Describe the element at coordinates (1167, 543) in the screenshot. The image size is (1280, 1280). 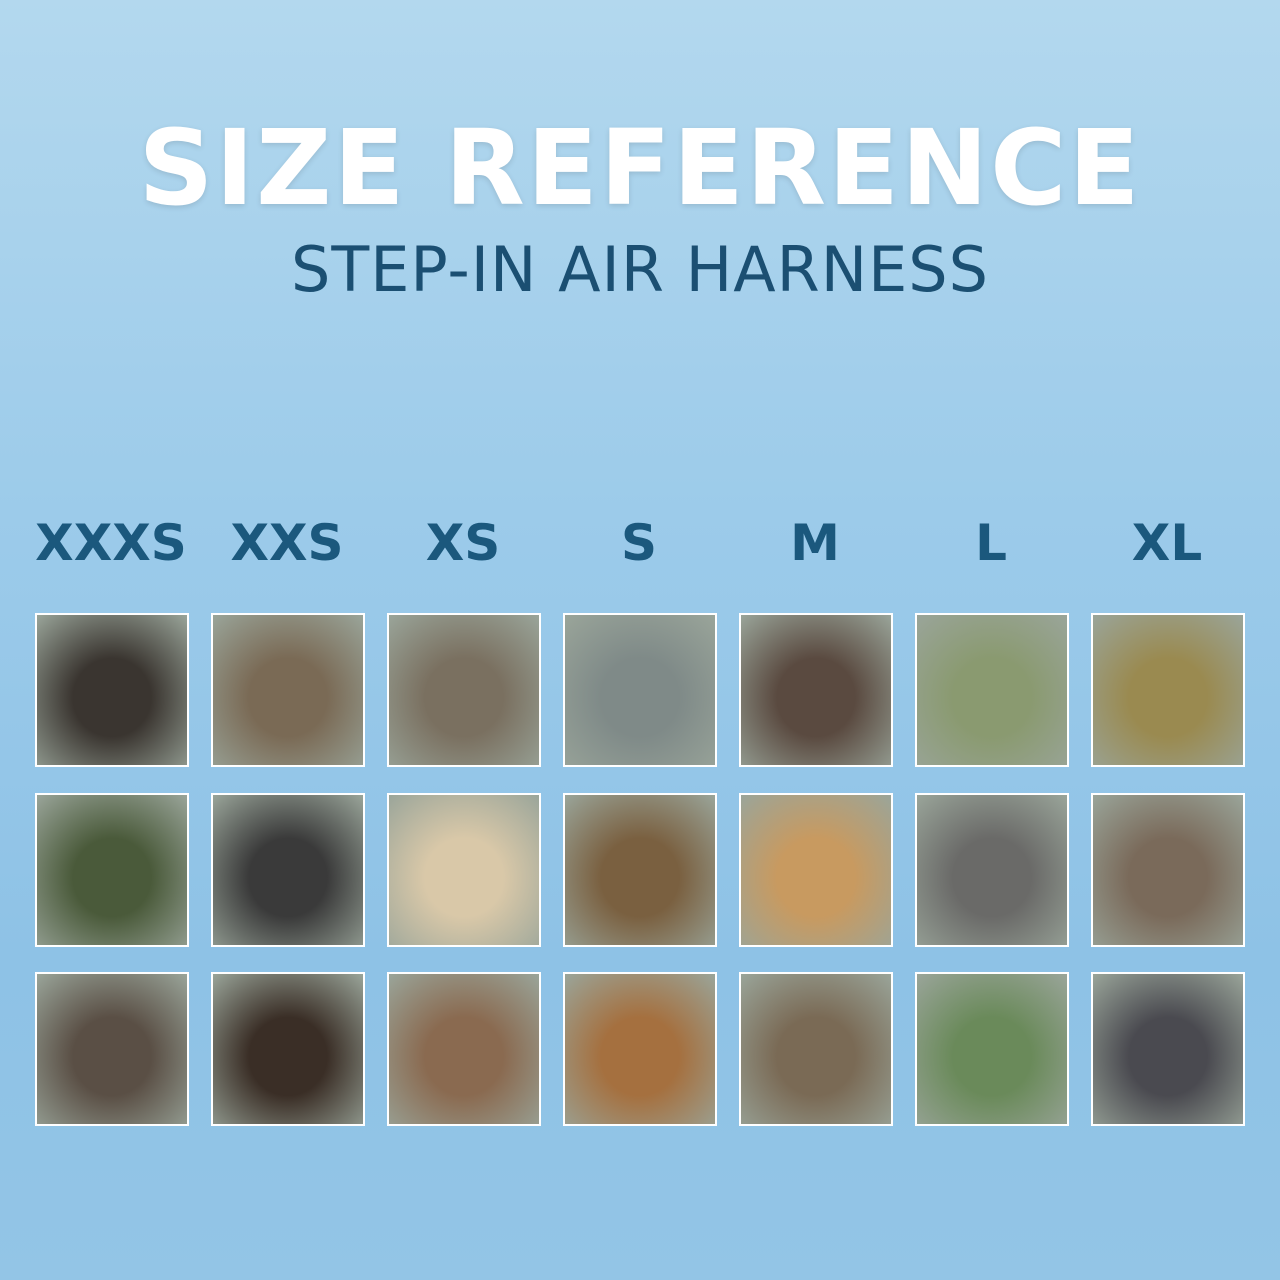
I see `size-label: XL` at that location.